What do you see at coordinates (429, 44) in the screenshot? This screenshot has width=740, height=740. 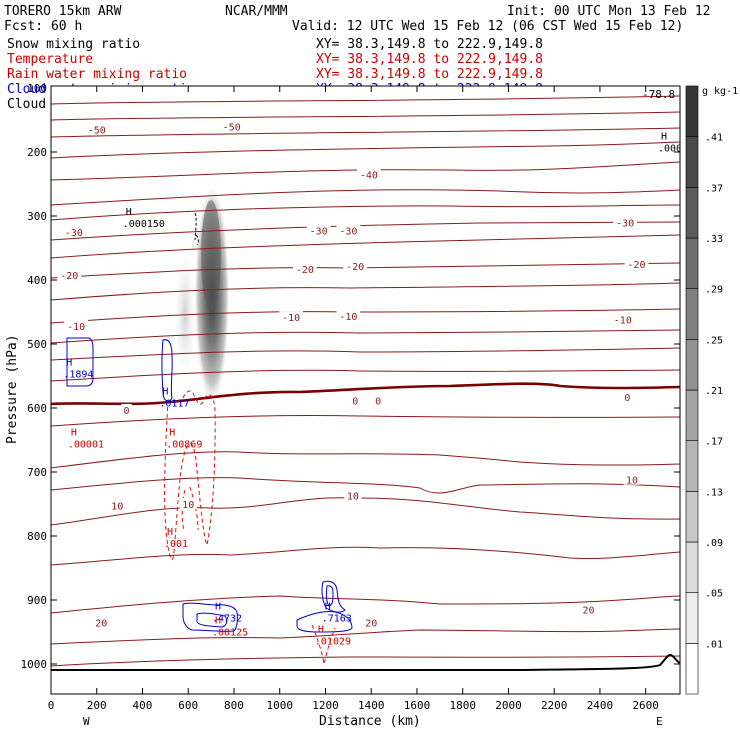 I see `field-xy-0: XY= 38.3,149.8 to 222.9,149.8` at bounding box center [429, 44].